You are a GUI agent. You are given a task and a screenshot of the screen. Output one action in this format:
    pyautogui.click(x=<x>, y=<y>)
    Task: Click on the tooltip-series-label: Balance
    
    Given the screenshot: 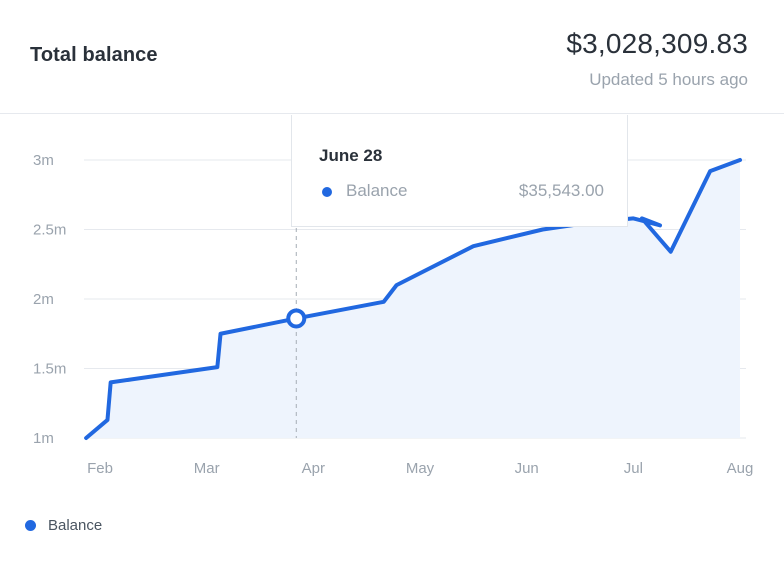 What is the action you would take?
    pyautogui.click(x=377, y=190)
    